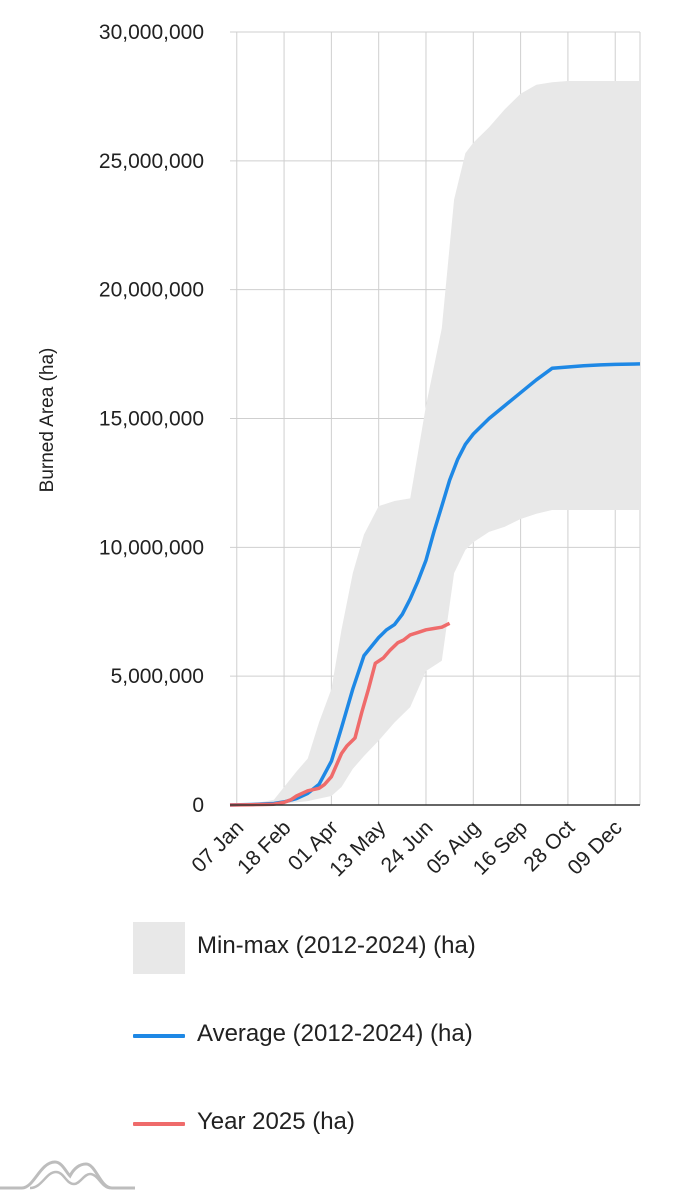  I want to click on year-2025-line, so click(340, 714).